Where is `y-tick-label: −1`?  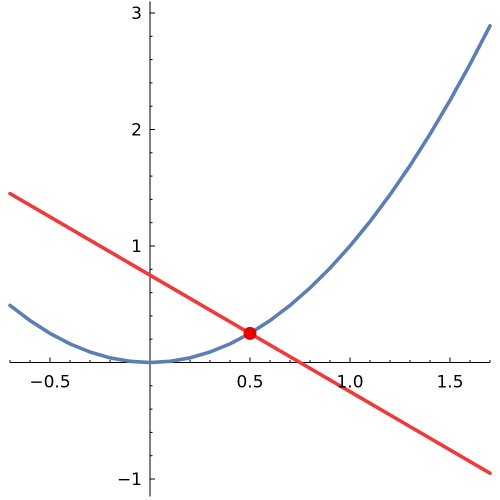
y-tick-label: −1 is located at coordinates (129, 480).